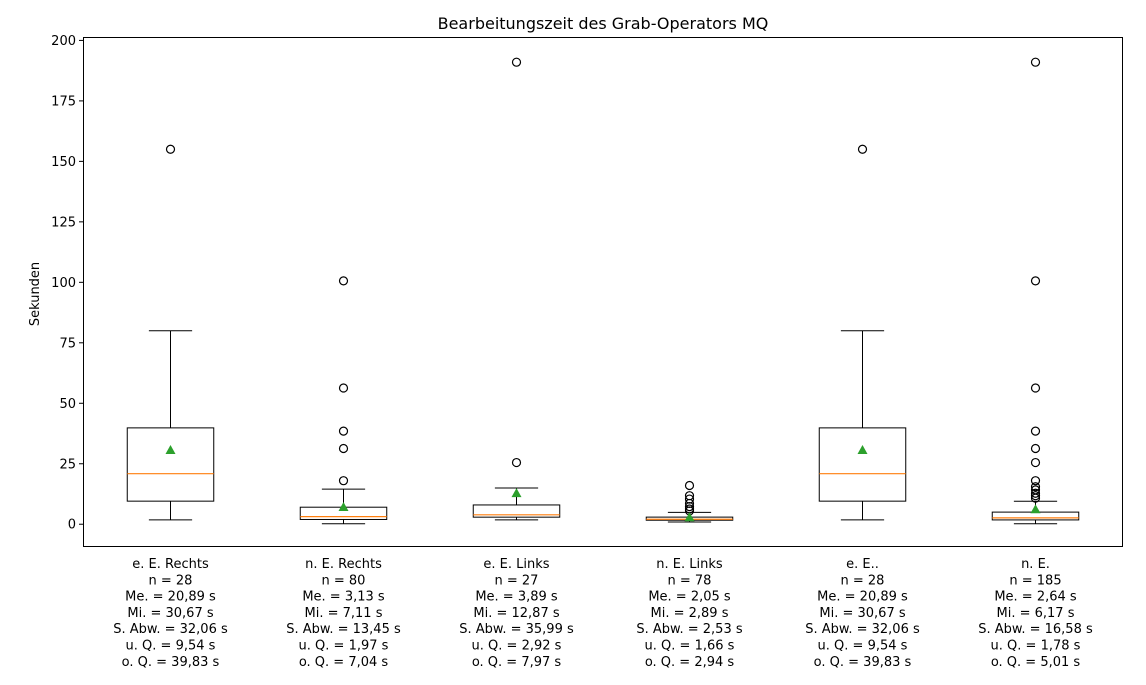 The image size is (1146, 685). I want to click on category-label-line: o. Q. = 7,04 s, so click(344, 662).